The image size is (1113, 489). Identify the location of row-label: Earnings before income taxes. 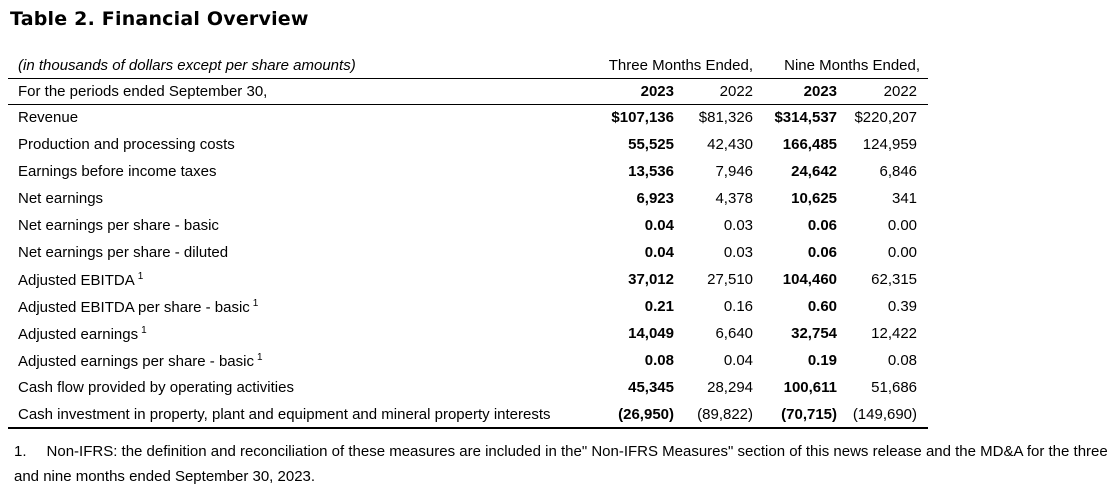
(117, 171).